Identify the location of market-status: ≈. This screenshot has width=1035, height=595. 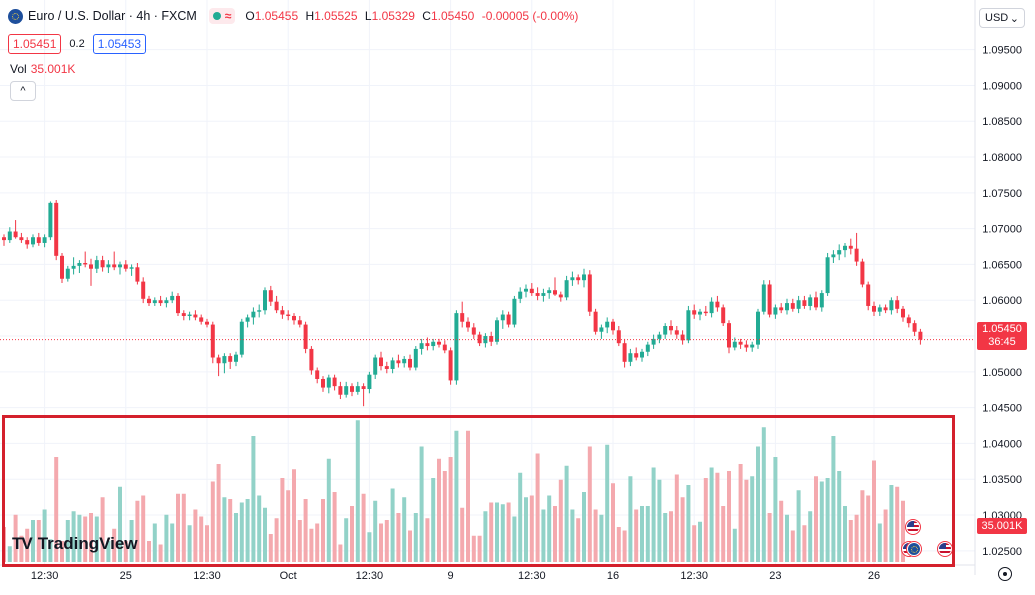
(222, 16).